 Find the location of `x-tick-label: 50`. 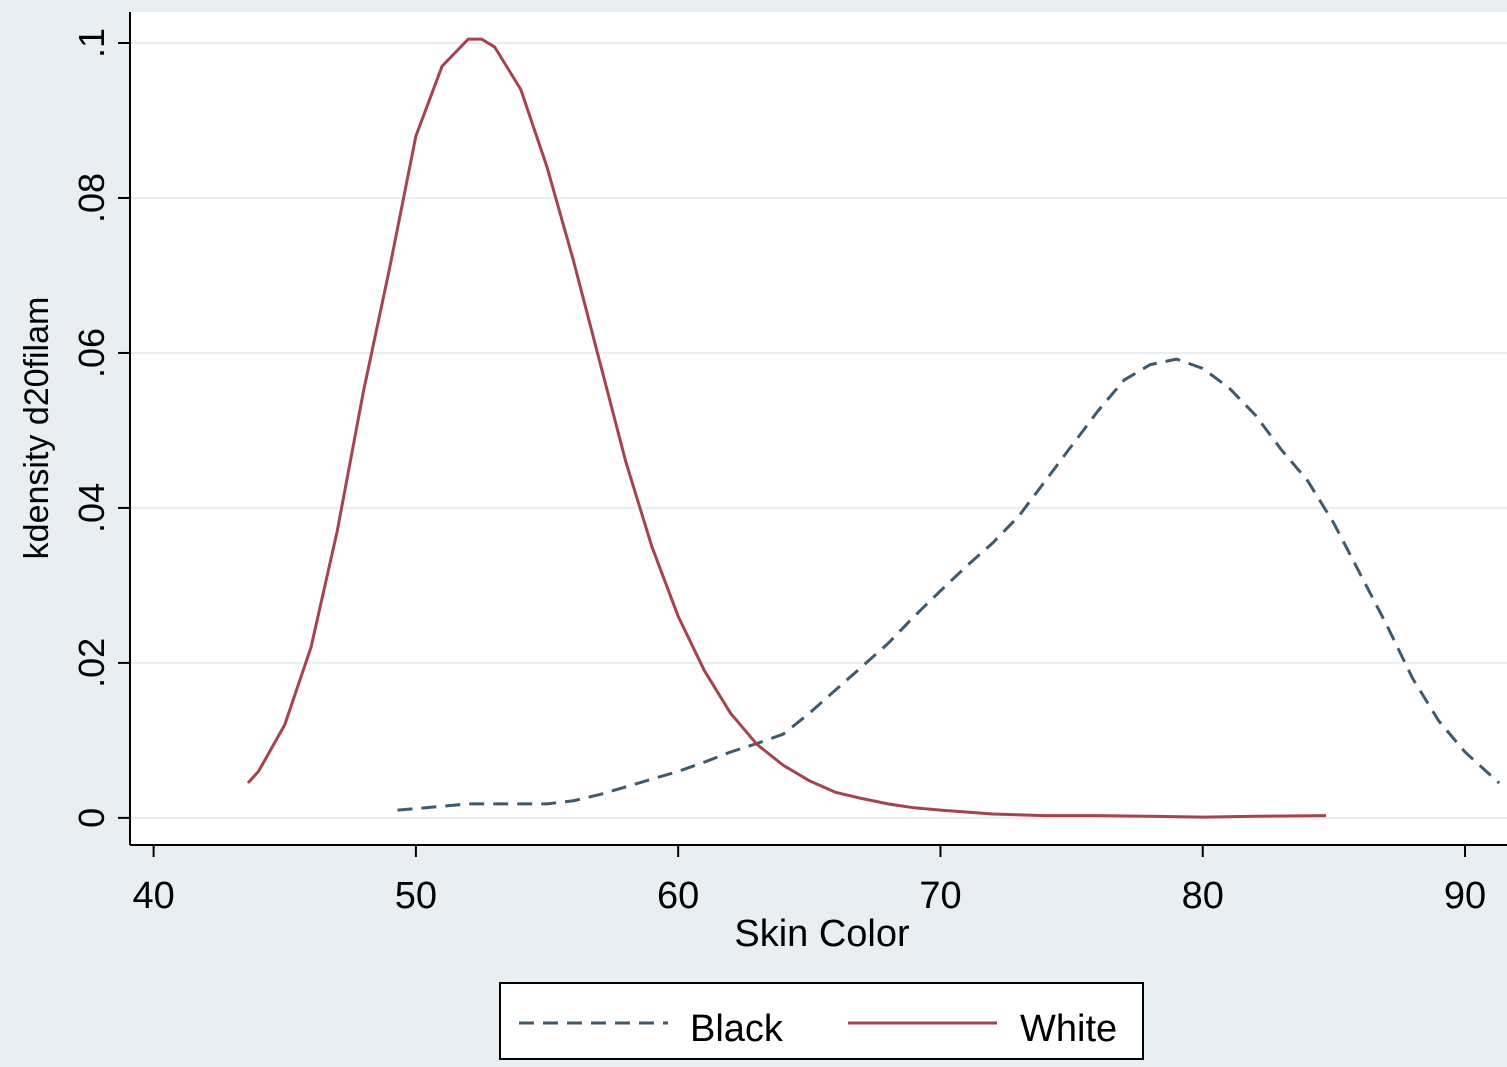

x-tick-label: 50 is located at coordinates (416, 896).